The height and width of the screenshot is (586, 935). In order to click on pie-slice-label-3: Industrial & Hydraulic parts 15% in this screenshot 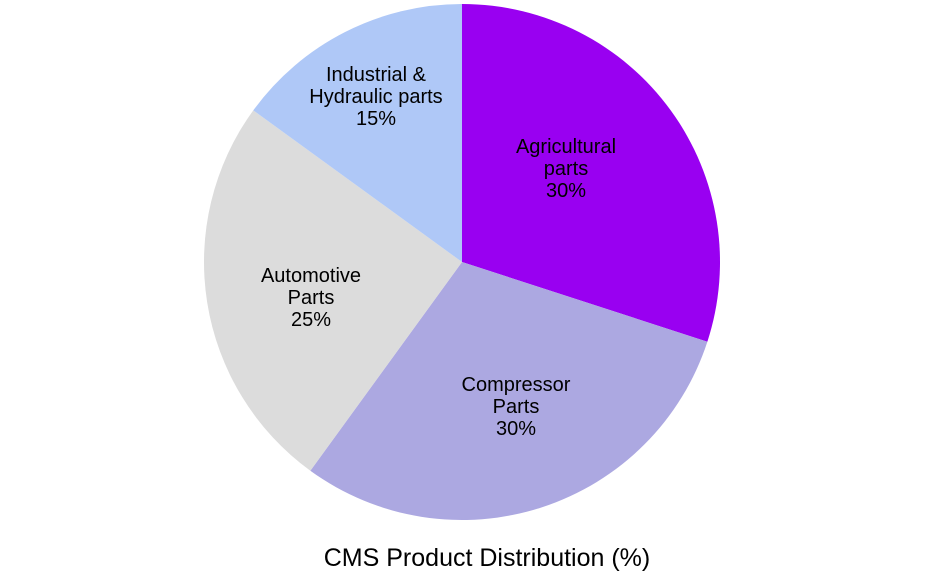, I will do `click(375, 97)`.